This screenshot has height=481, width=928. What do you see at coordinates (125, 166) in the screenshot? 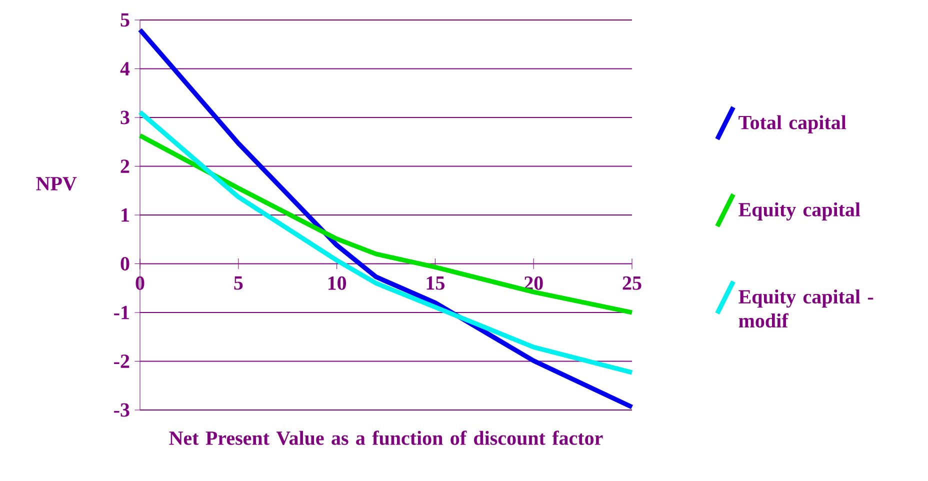
I see `y-tick-label: 2` at bounding box center [125, 166].